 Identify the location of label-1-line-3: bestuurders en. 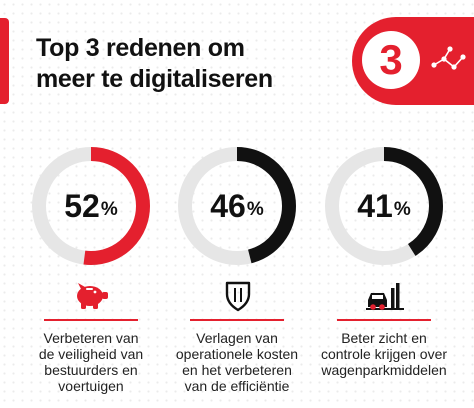
(91, 370).